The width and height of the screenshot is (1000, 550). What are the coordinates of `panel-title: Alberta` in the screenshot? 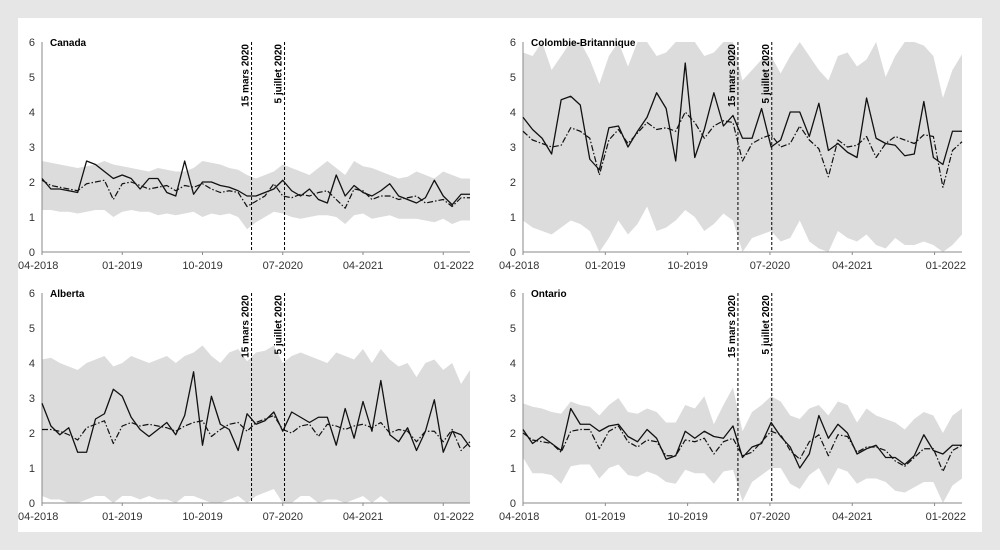 It's located at (67, 294).